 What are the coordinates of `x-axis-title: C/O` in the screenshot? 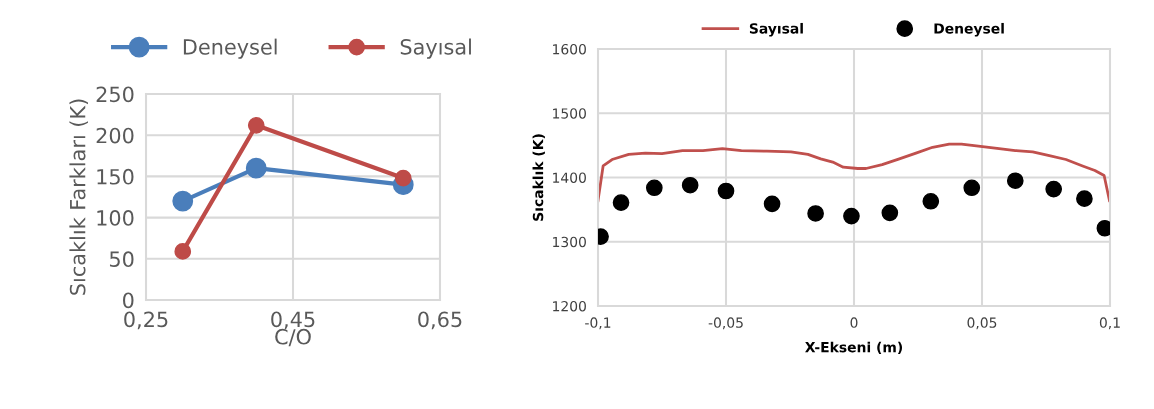 It's located at (293, 337).